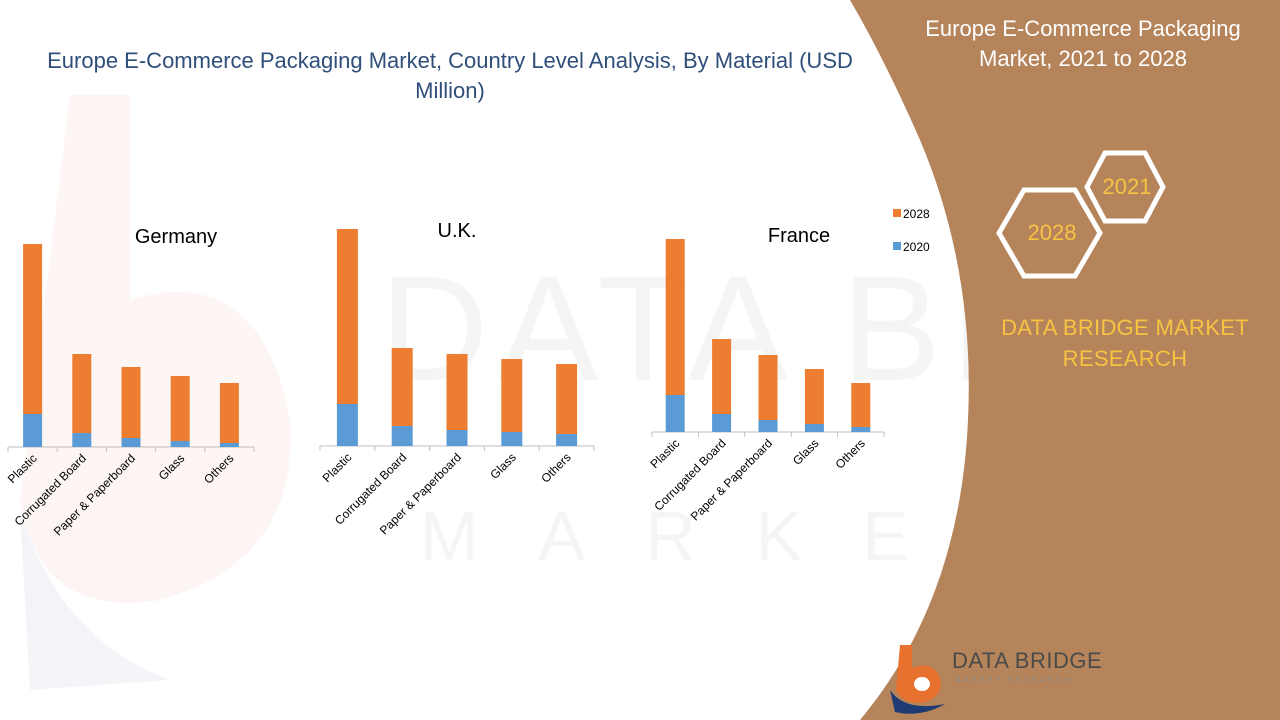  What do you see at coordinates (916, 214) in the screenshot?
I see `legend-label-2028: 2028` at bounding box center [916, 214].